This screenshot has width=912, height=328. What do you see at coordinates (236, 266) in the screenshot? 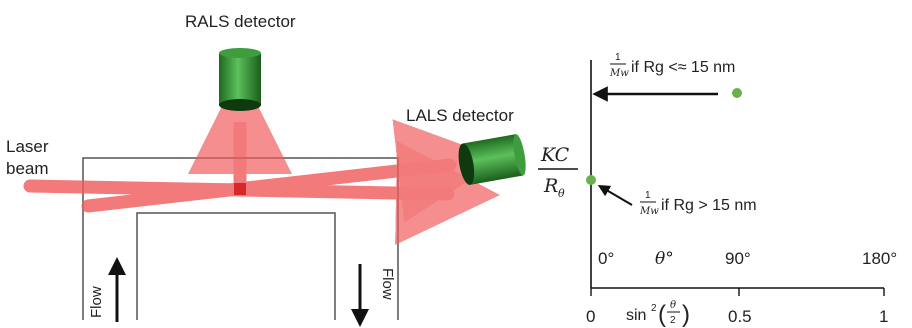
I see `flow-cell-inner-frame` at bounding box center [236, 266].